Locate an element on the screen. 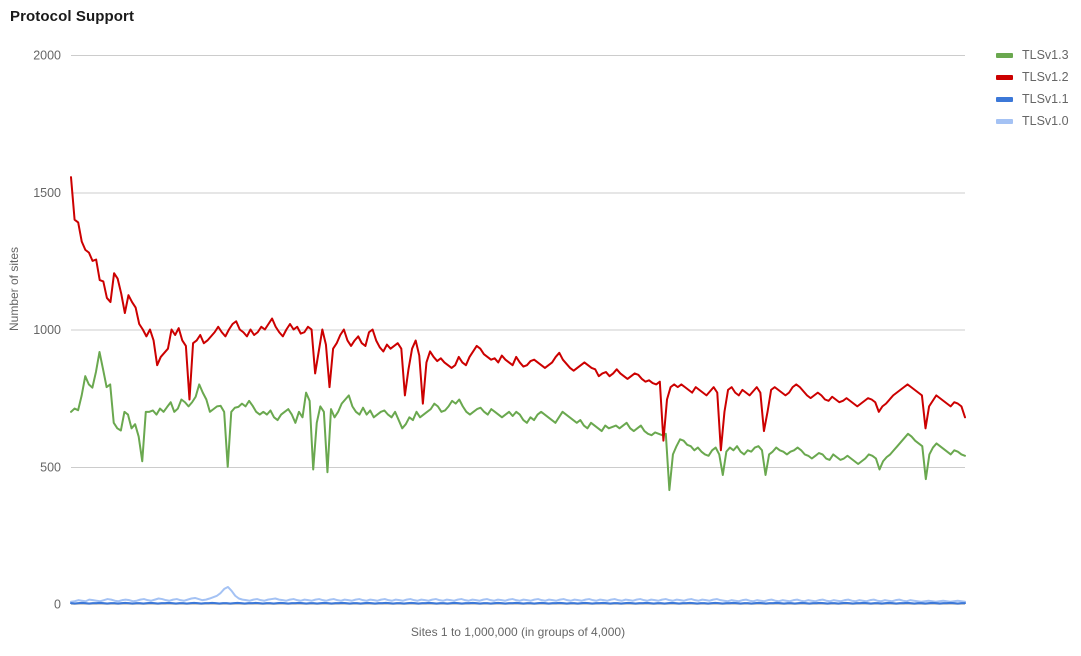 The width and height of the screenshot is (1081, 656). y-axis-tick-label: 2000 is located at coordinates (47, 56).